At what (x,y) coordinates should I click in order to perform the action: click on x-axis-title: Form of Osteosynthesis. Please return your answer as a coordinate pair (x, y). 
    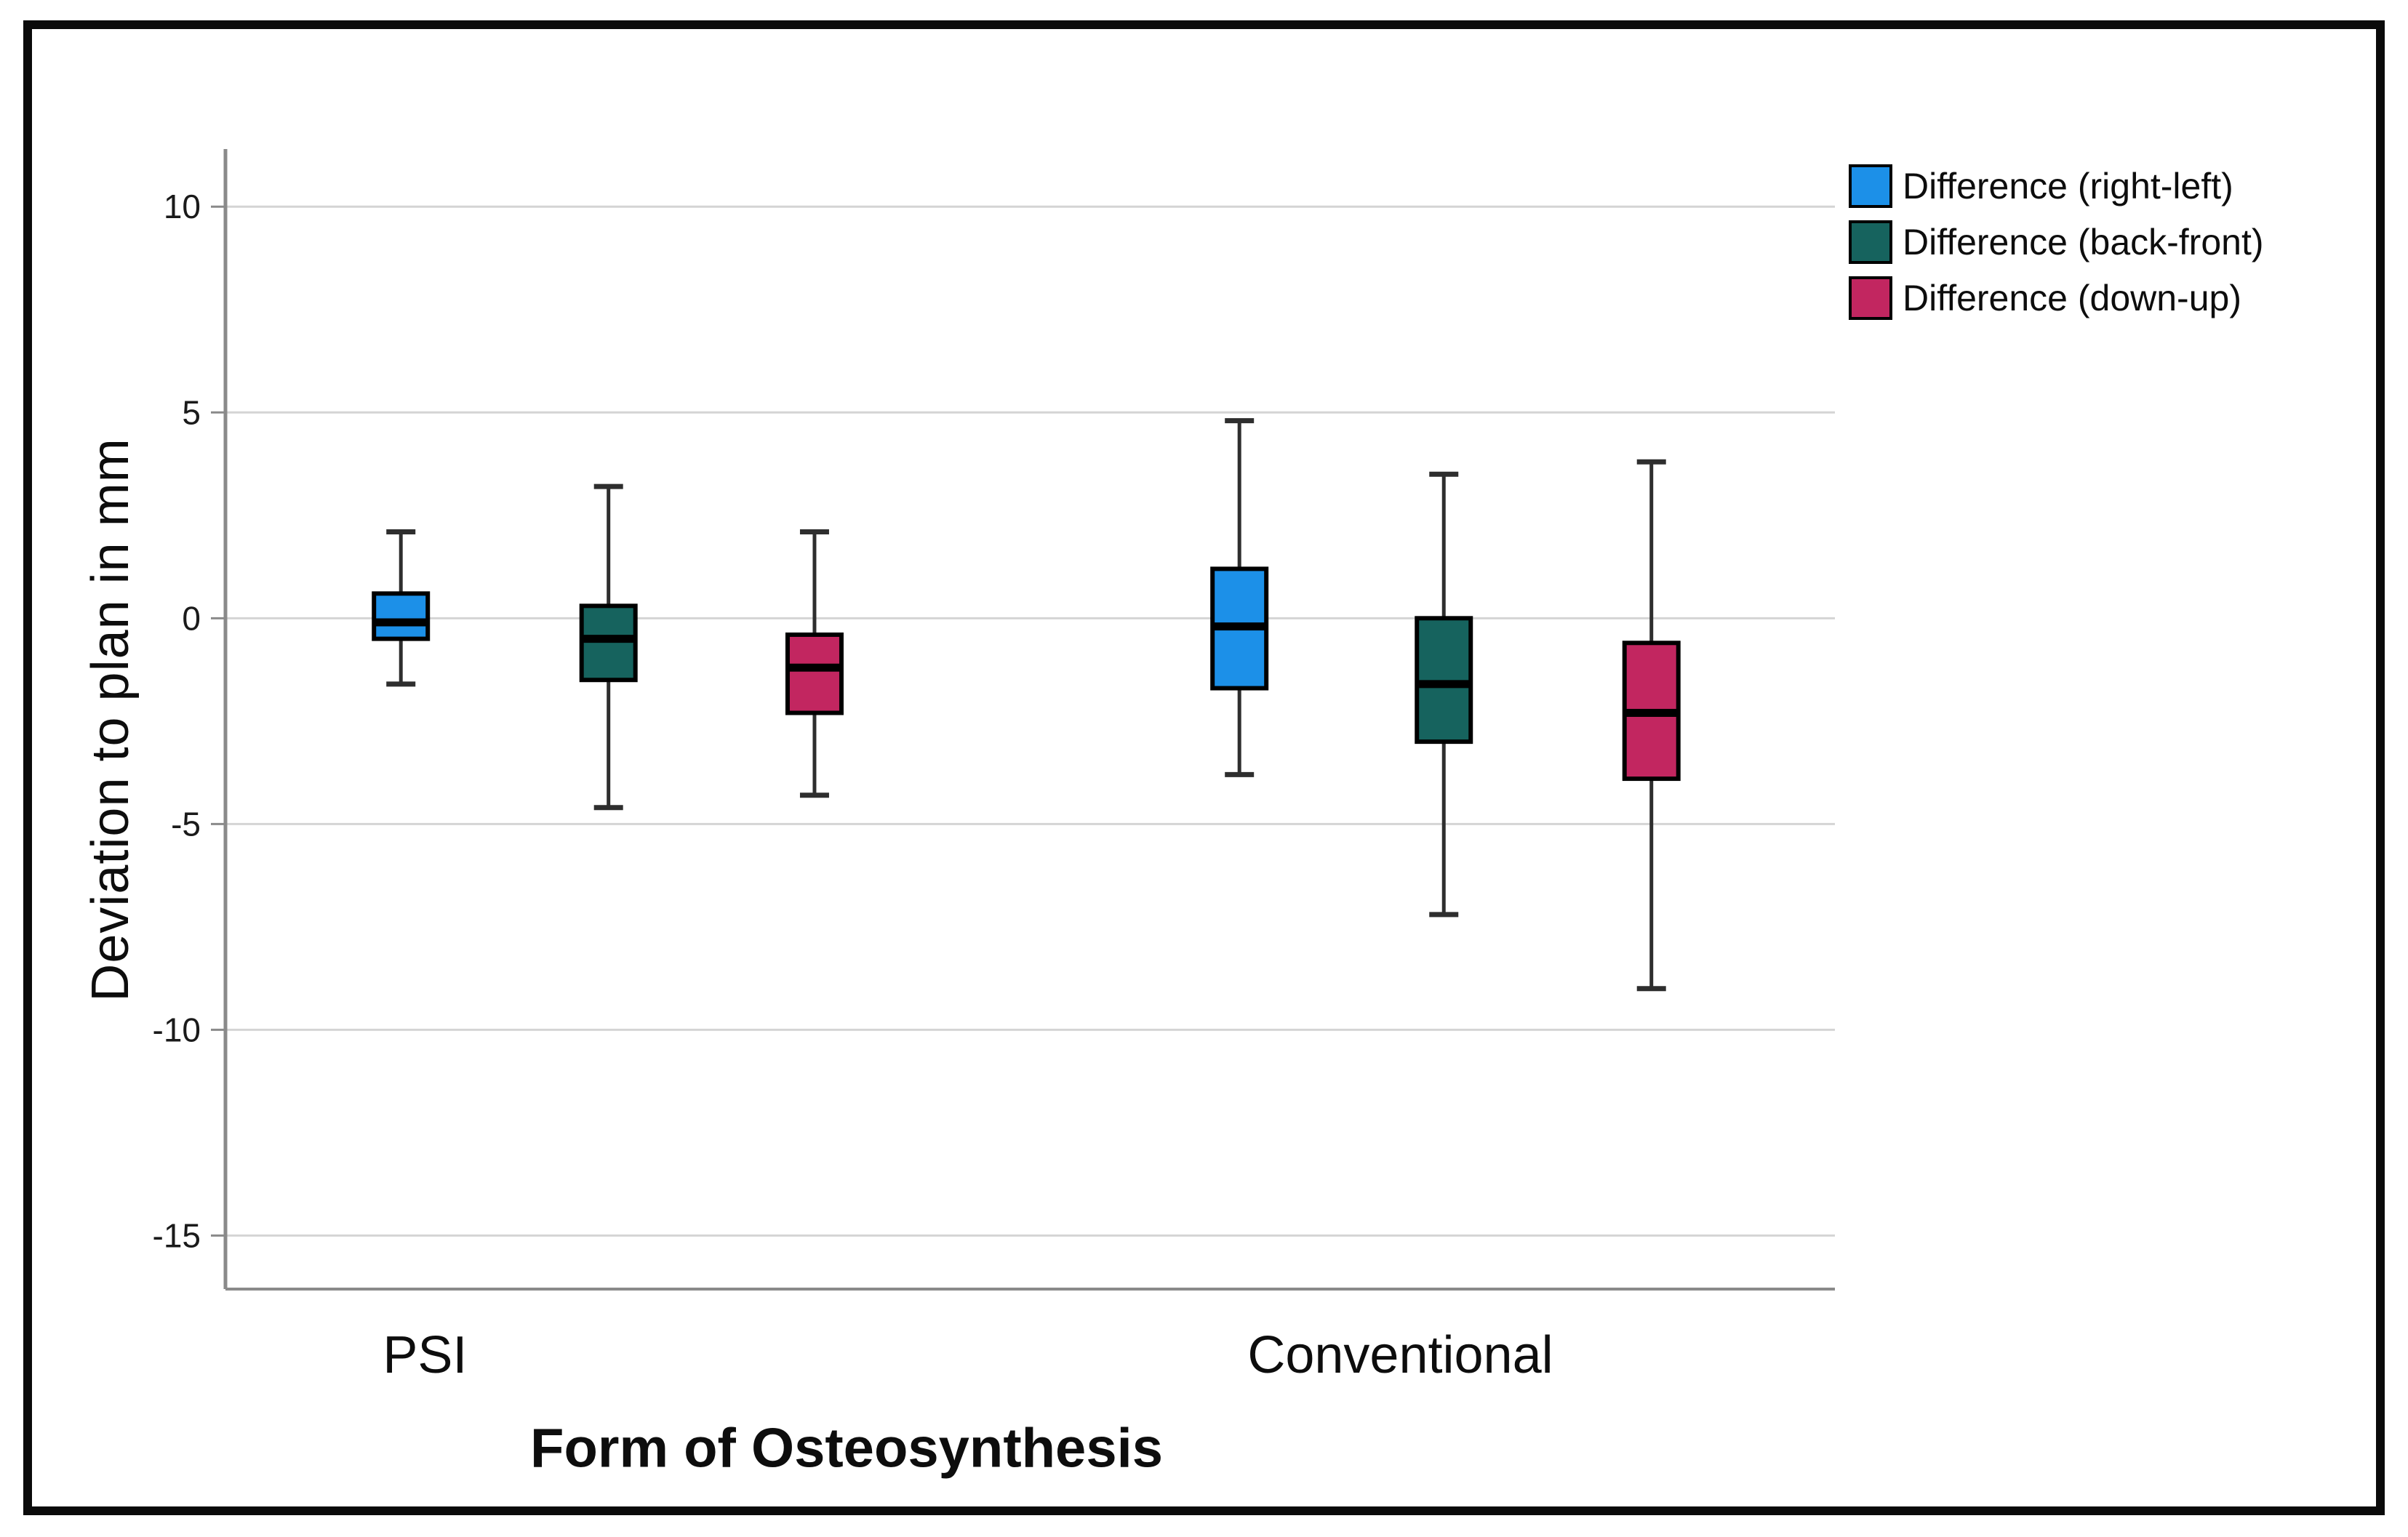
    Looking at the image, I should click on (846, 1448).